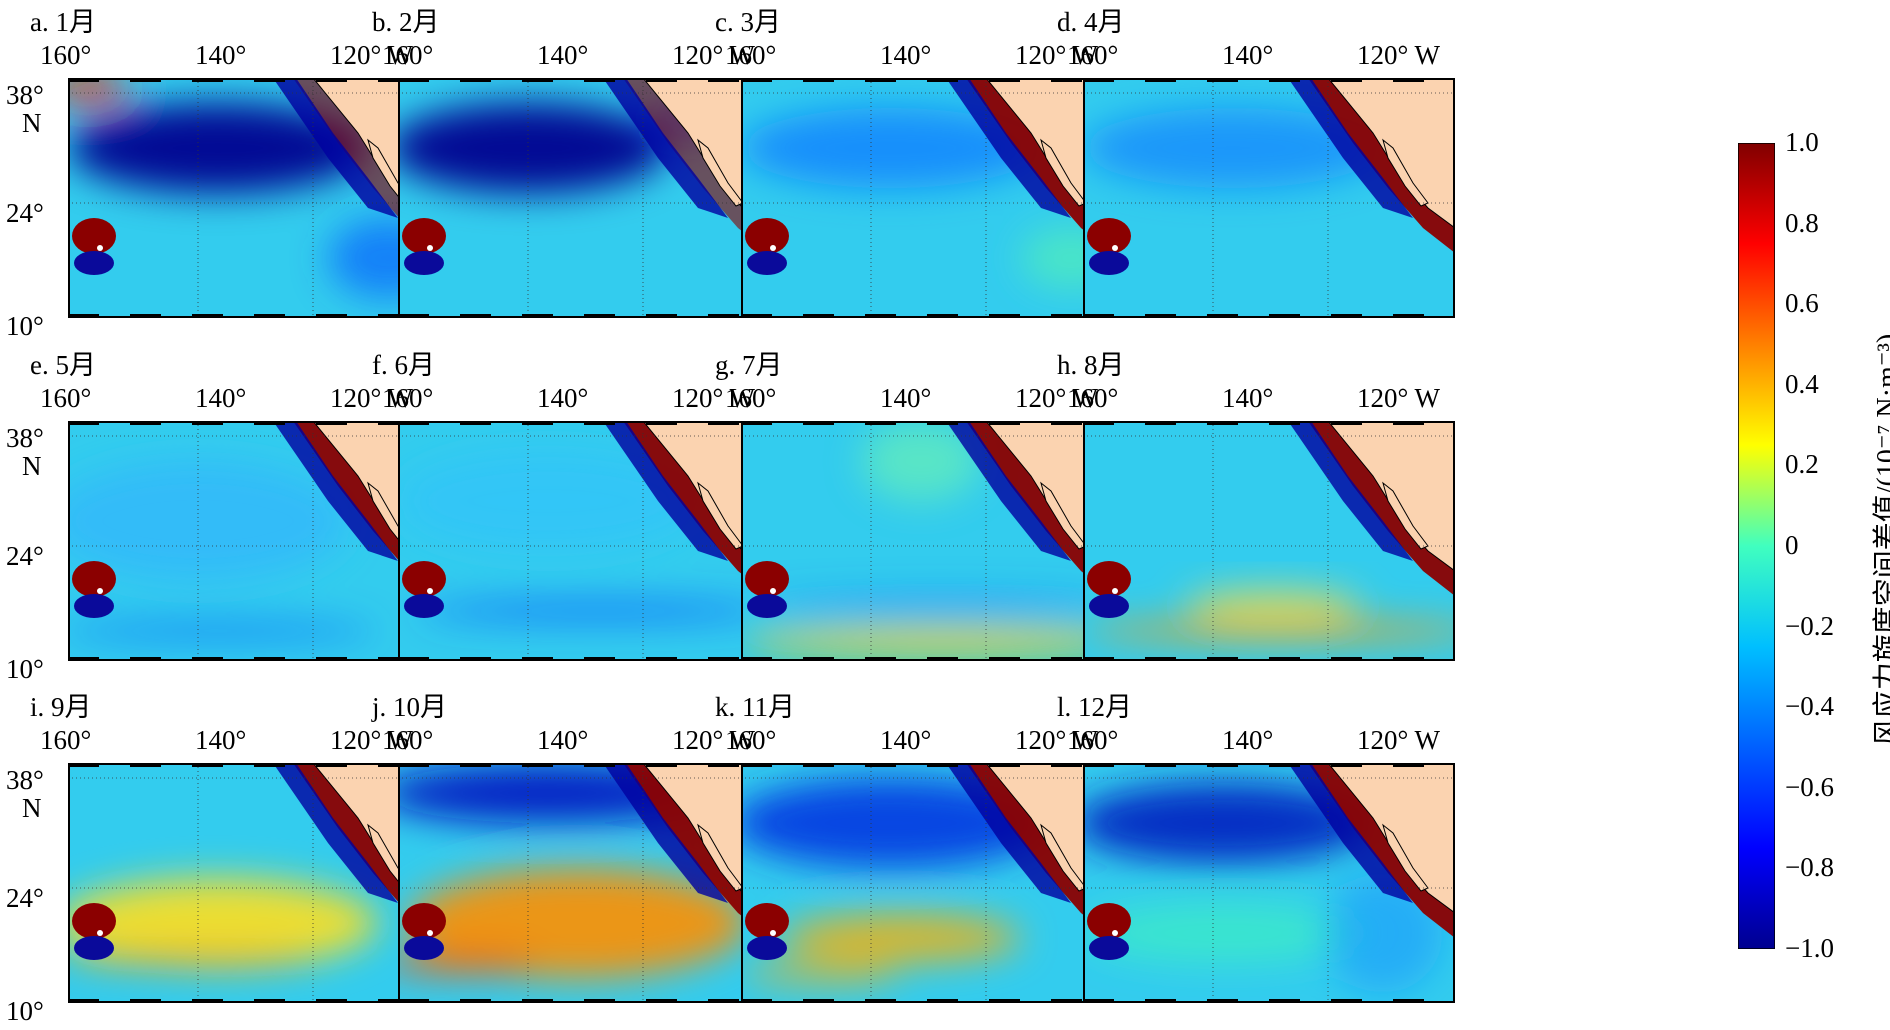  What do you see at coordinates (410, 707) in the screenshot?
I see `panel-title: j. 10月` at bounding box center [410, 707].